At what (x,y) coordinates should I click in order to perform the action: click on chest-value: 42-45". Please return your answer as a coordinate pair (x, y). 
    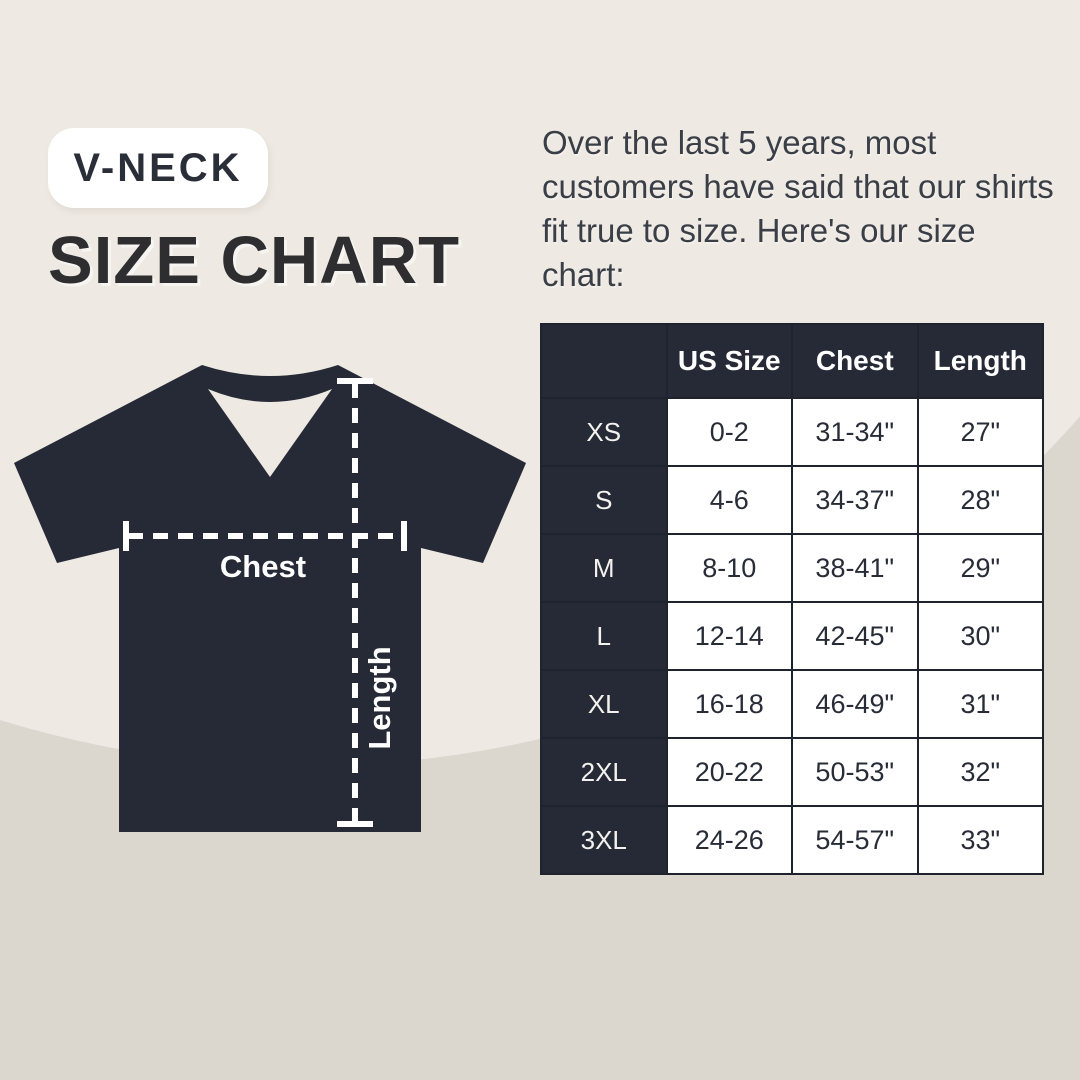
    Looking at the image, I should click on (855, 636).